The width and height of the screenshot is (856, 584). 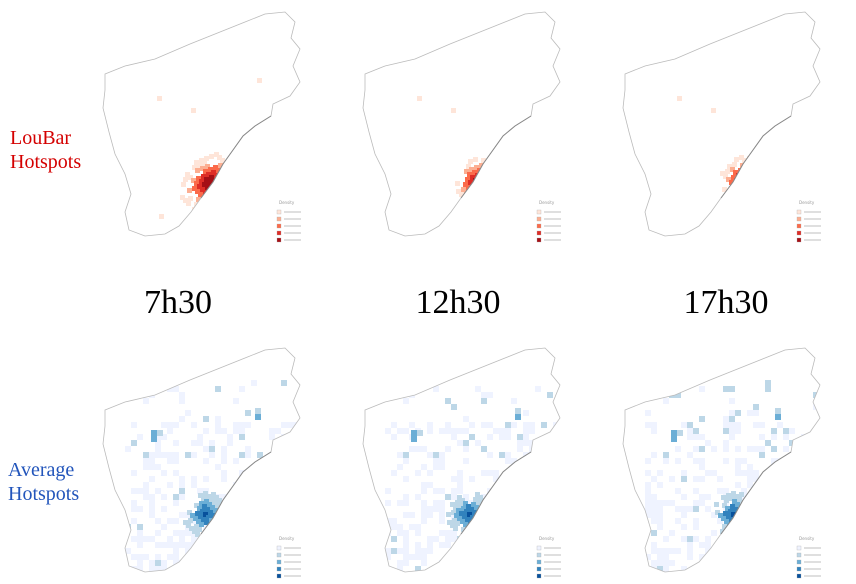 I want to click on legend-swatch, so click(x=279, y=562).